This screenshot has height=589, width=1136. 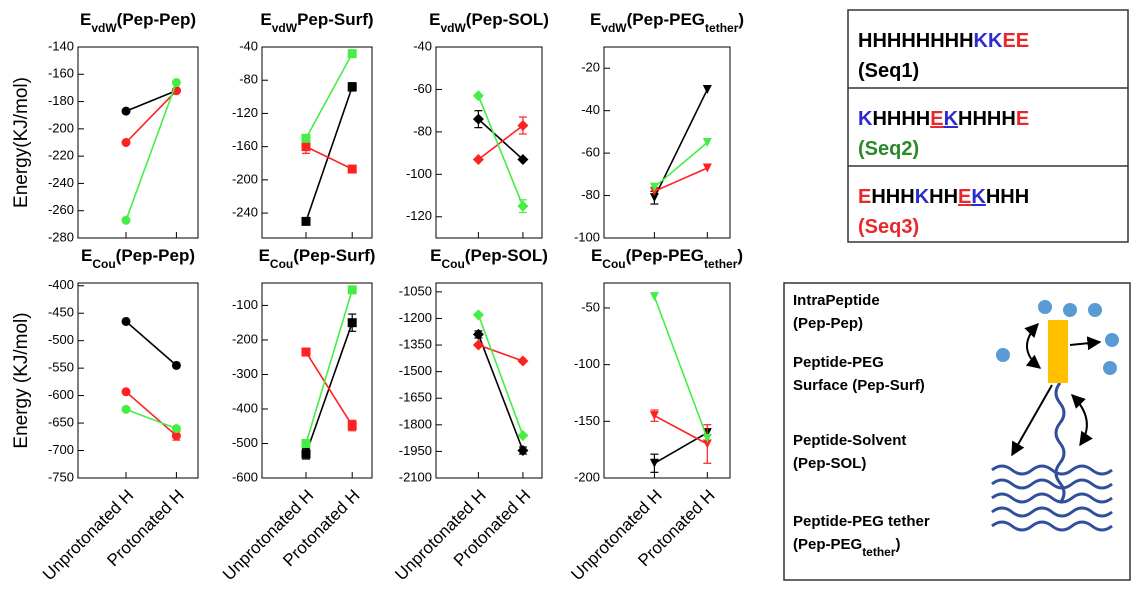 What do you see at coordinates (21, 380) in the screenshot?
I see `y-axis-label: Energy (KJ/mol)` at bounding box center [21, 380].